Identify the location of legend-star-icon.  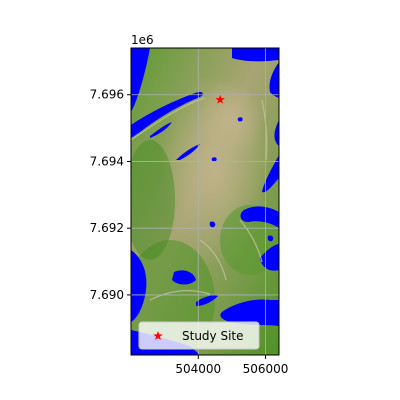
(158, 336).